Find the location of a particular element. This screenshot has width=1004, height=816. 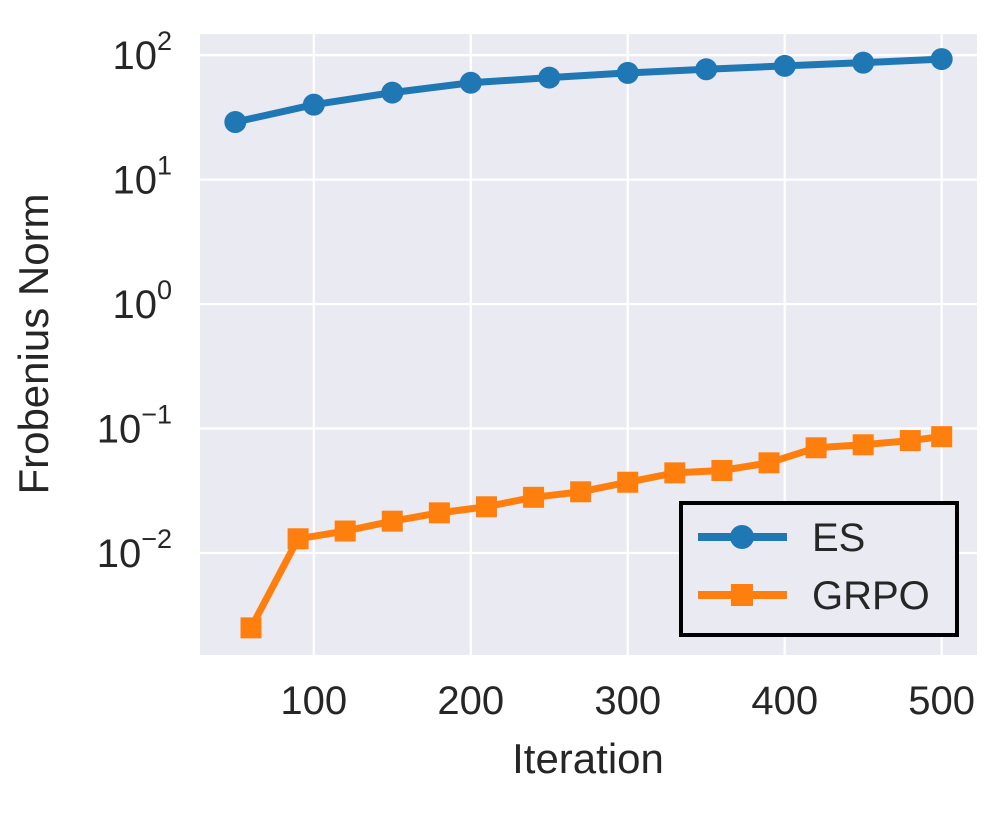

legend-es-label: ES is located at coordinates (838, 538).